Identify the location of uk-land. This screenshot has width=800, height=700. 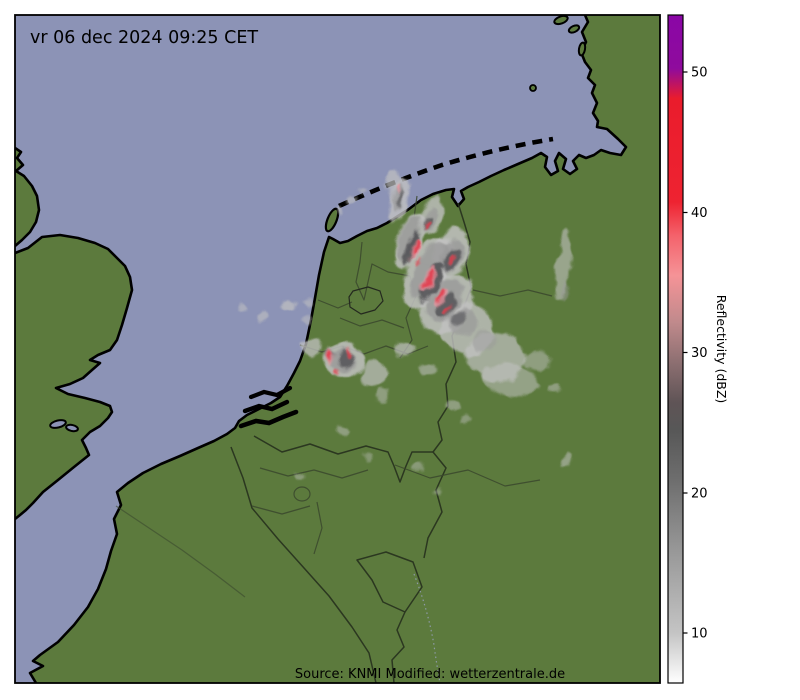
(73, 333).